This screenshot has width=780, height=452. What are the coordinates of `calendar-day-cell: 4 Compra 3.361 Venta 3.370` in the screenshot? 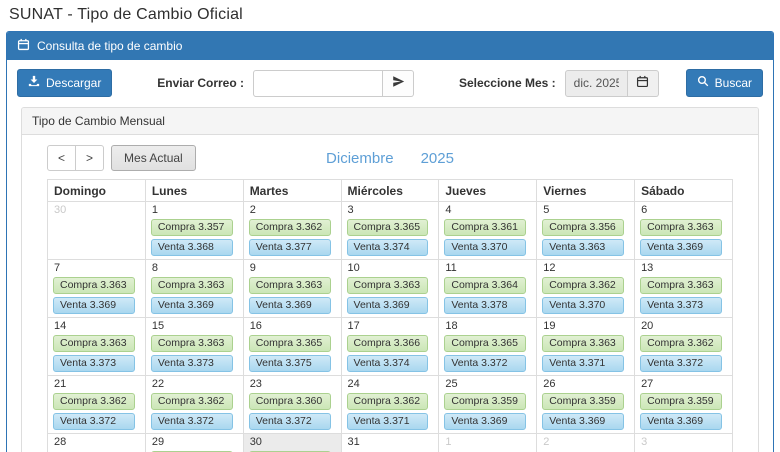 It's located at (488, 230).